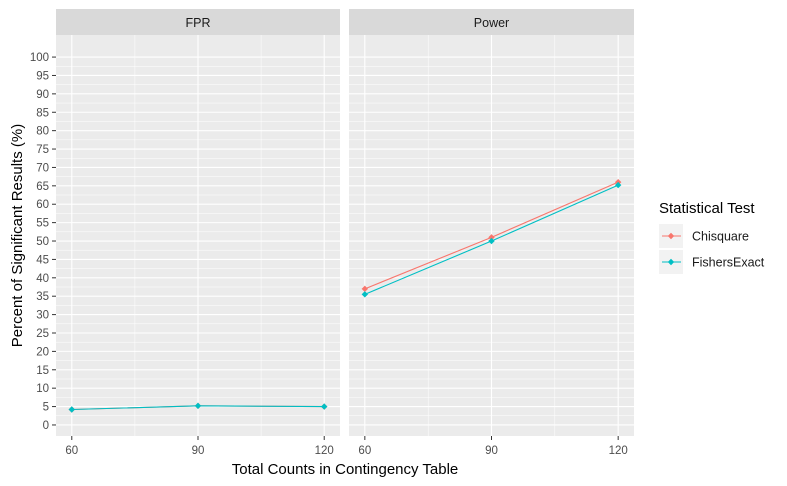 The image size is (787, 486). Describe the element at coordinates (42, 297) in the screenshot. I see `y-tick-label: 35` at that location.